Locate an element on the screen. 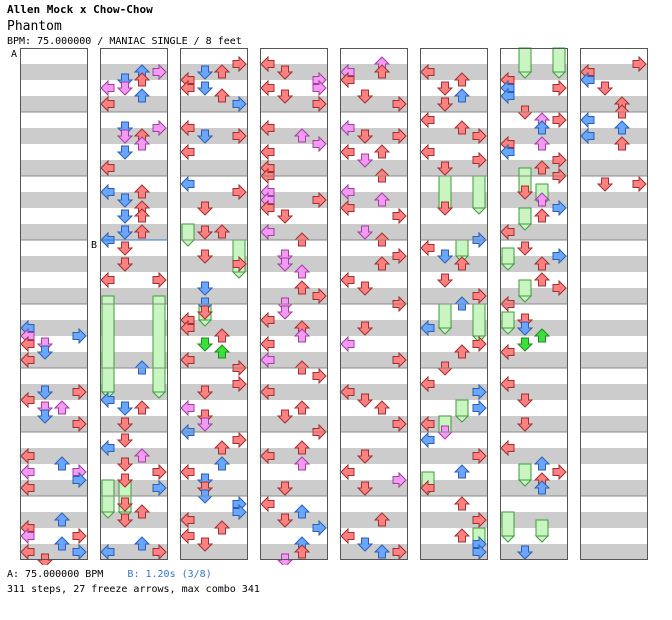 Image resolution: width=672 pixels, height=620 pixels. marker-b: B is located at coordinates (94, 245).